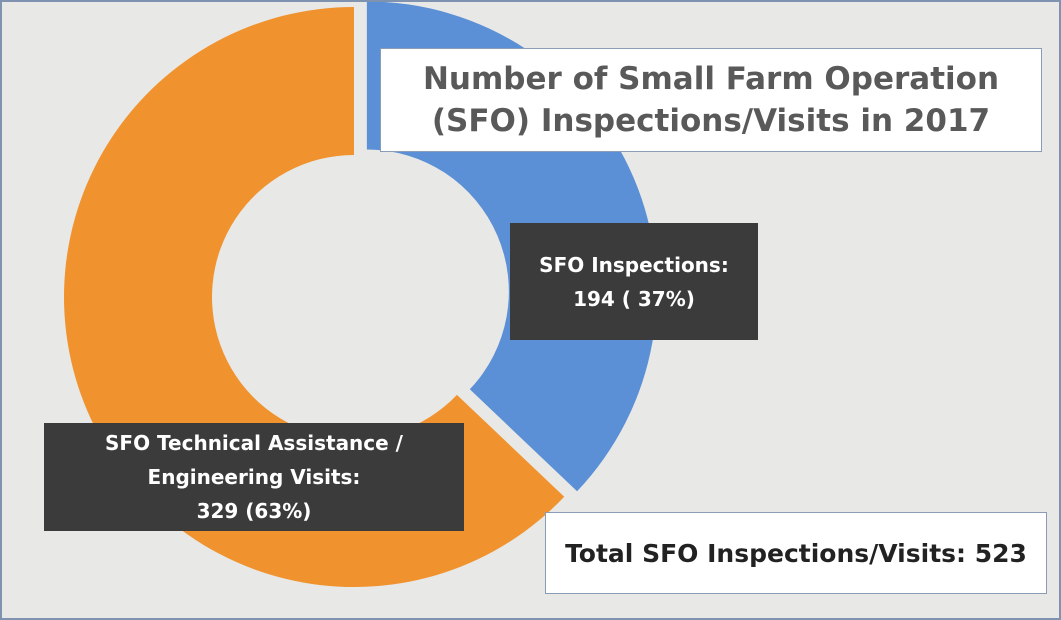 This screenshot has width=1061, height=620. What do you see at coordinates (254, 511) in the screenshot?
I see `value-label: 329 (63%)` at bounding box center [254, 511].